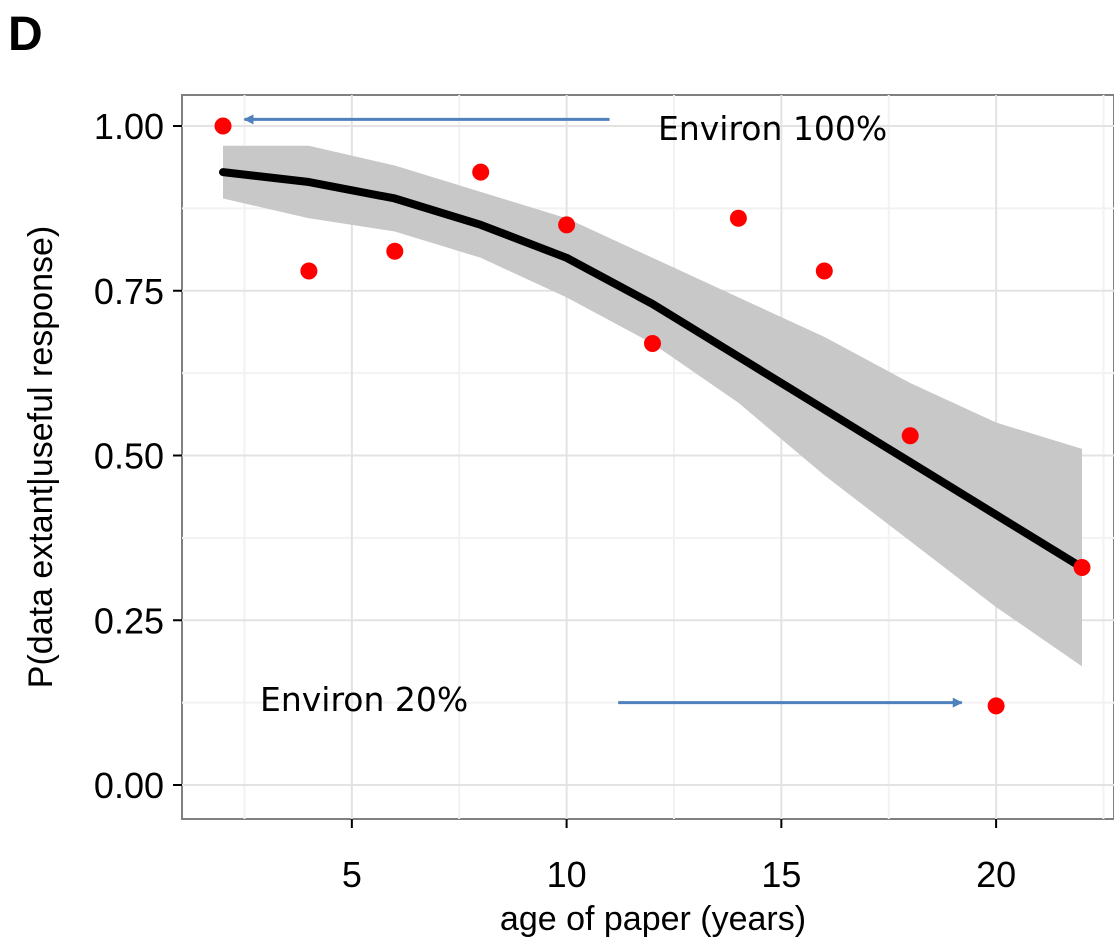  Describe the element at coordinates (996, 874) in the screenshot. I see `x-tick-label: 20` at that location.